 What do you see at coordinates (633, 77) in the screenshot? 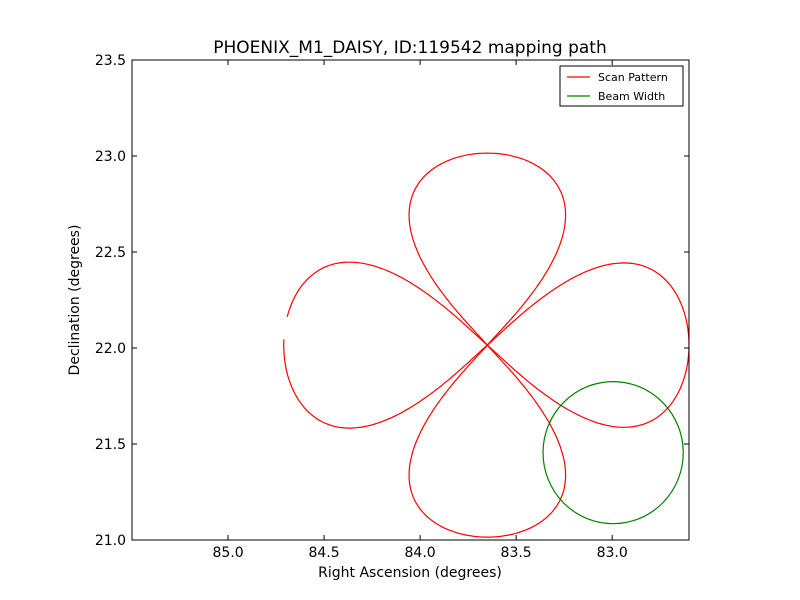
I see `legend-label-scan: Scan Pattern` at bounding box center [633, 77].